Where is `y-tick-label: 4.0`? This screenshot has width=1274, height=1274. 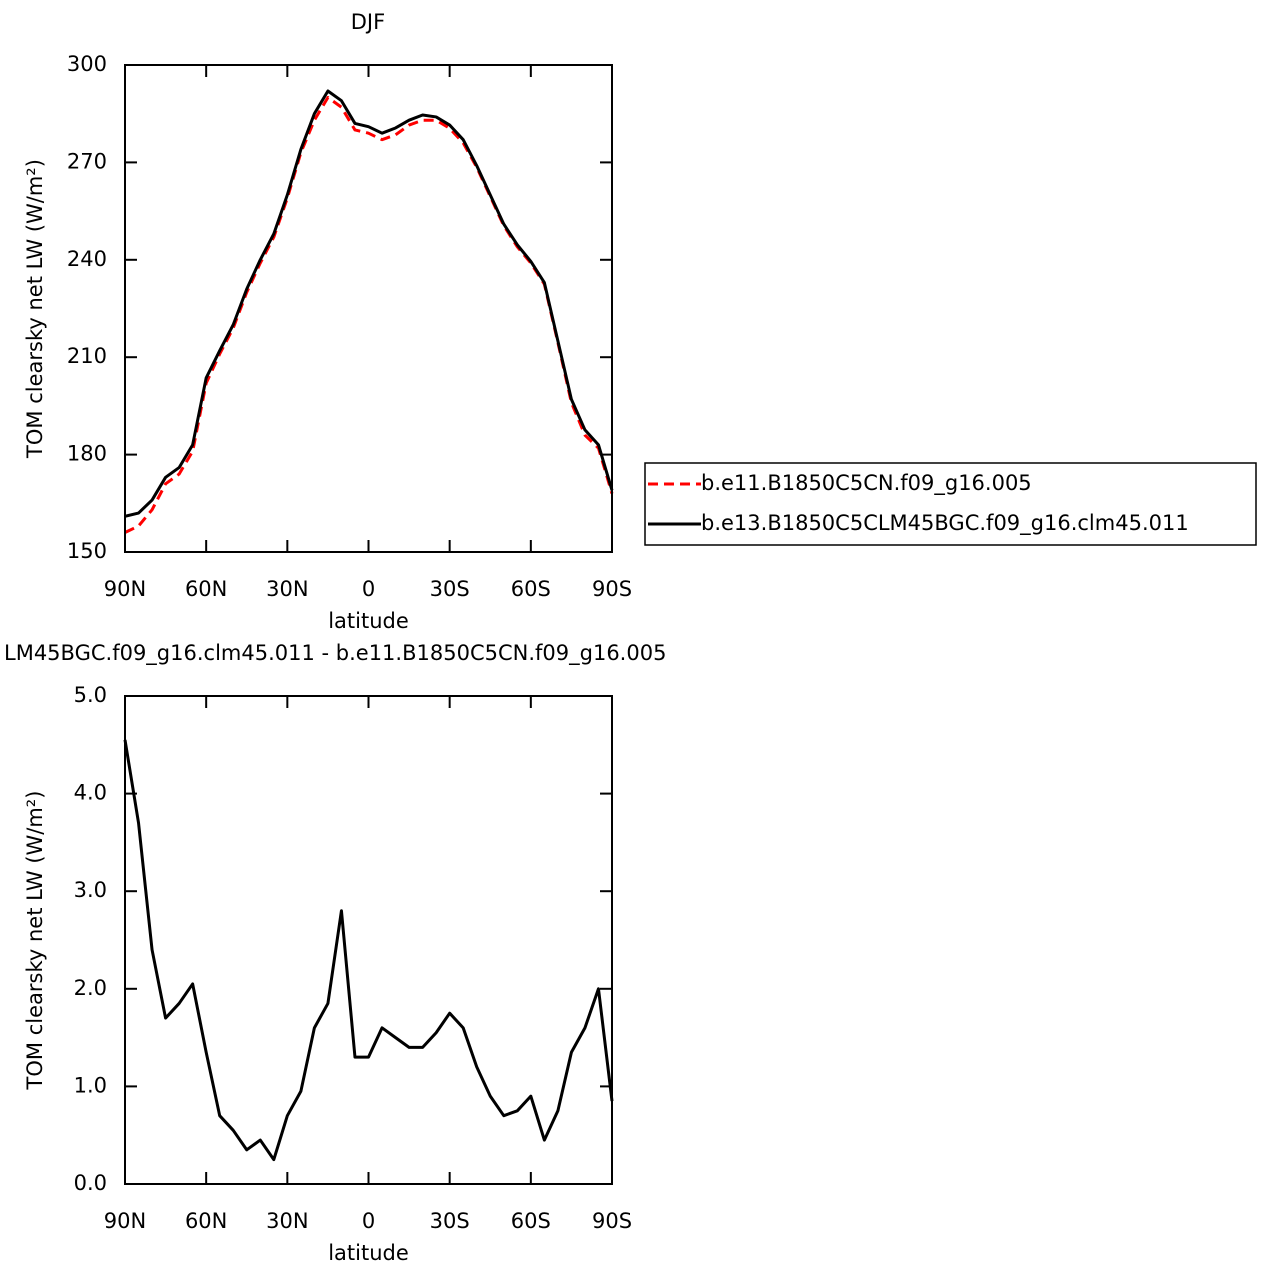
y-tick-label: 4.0 is located at coordinates (90, 793).